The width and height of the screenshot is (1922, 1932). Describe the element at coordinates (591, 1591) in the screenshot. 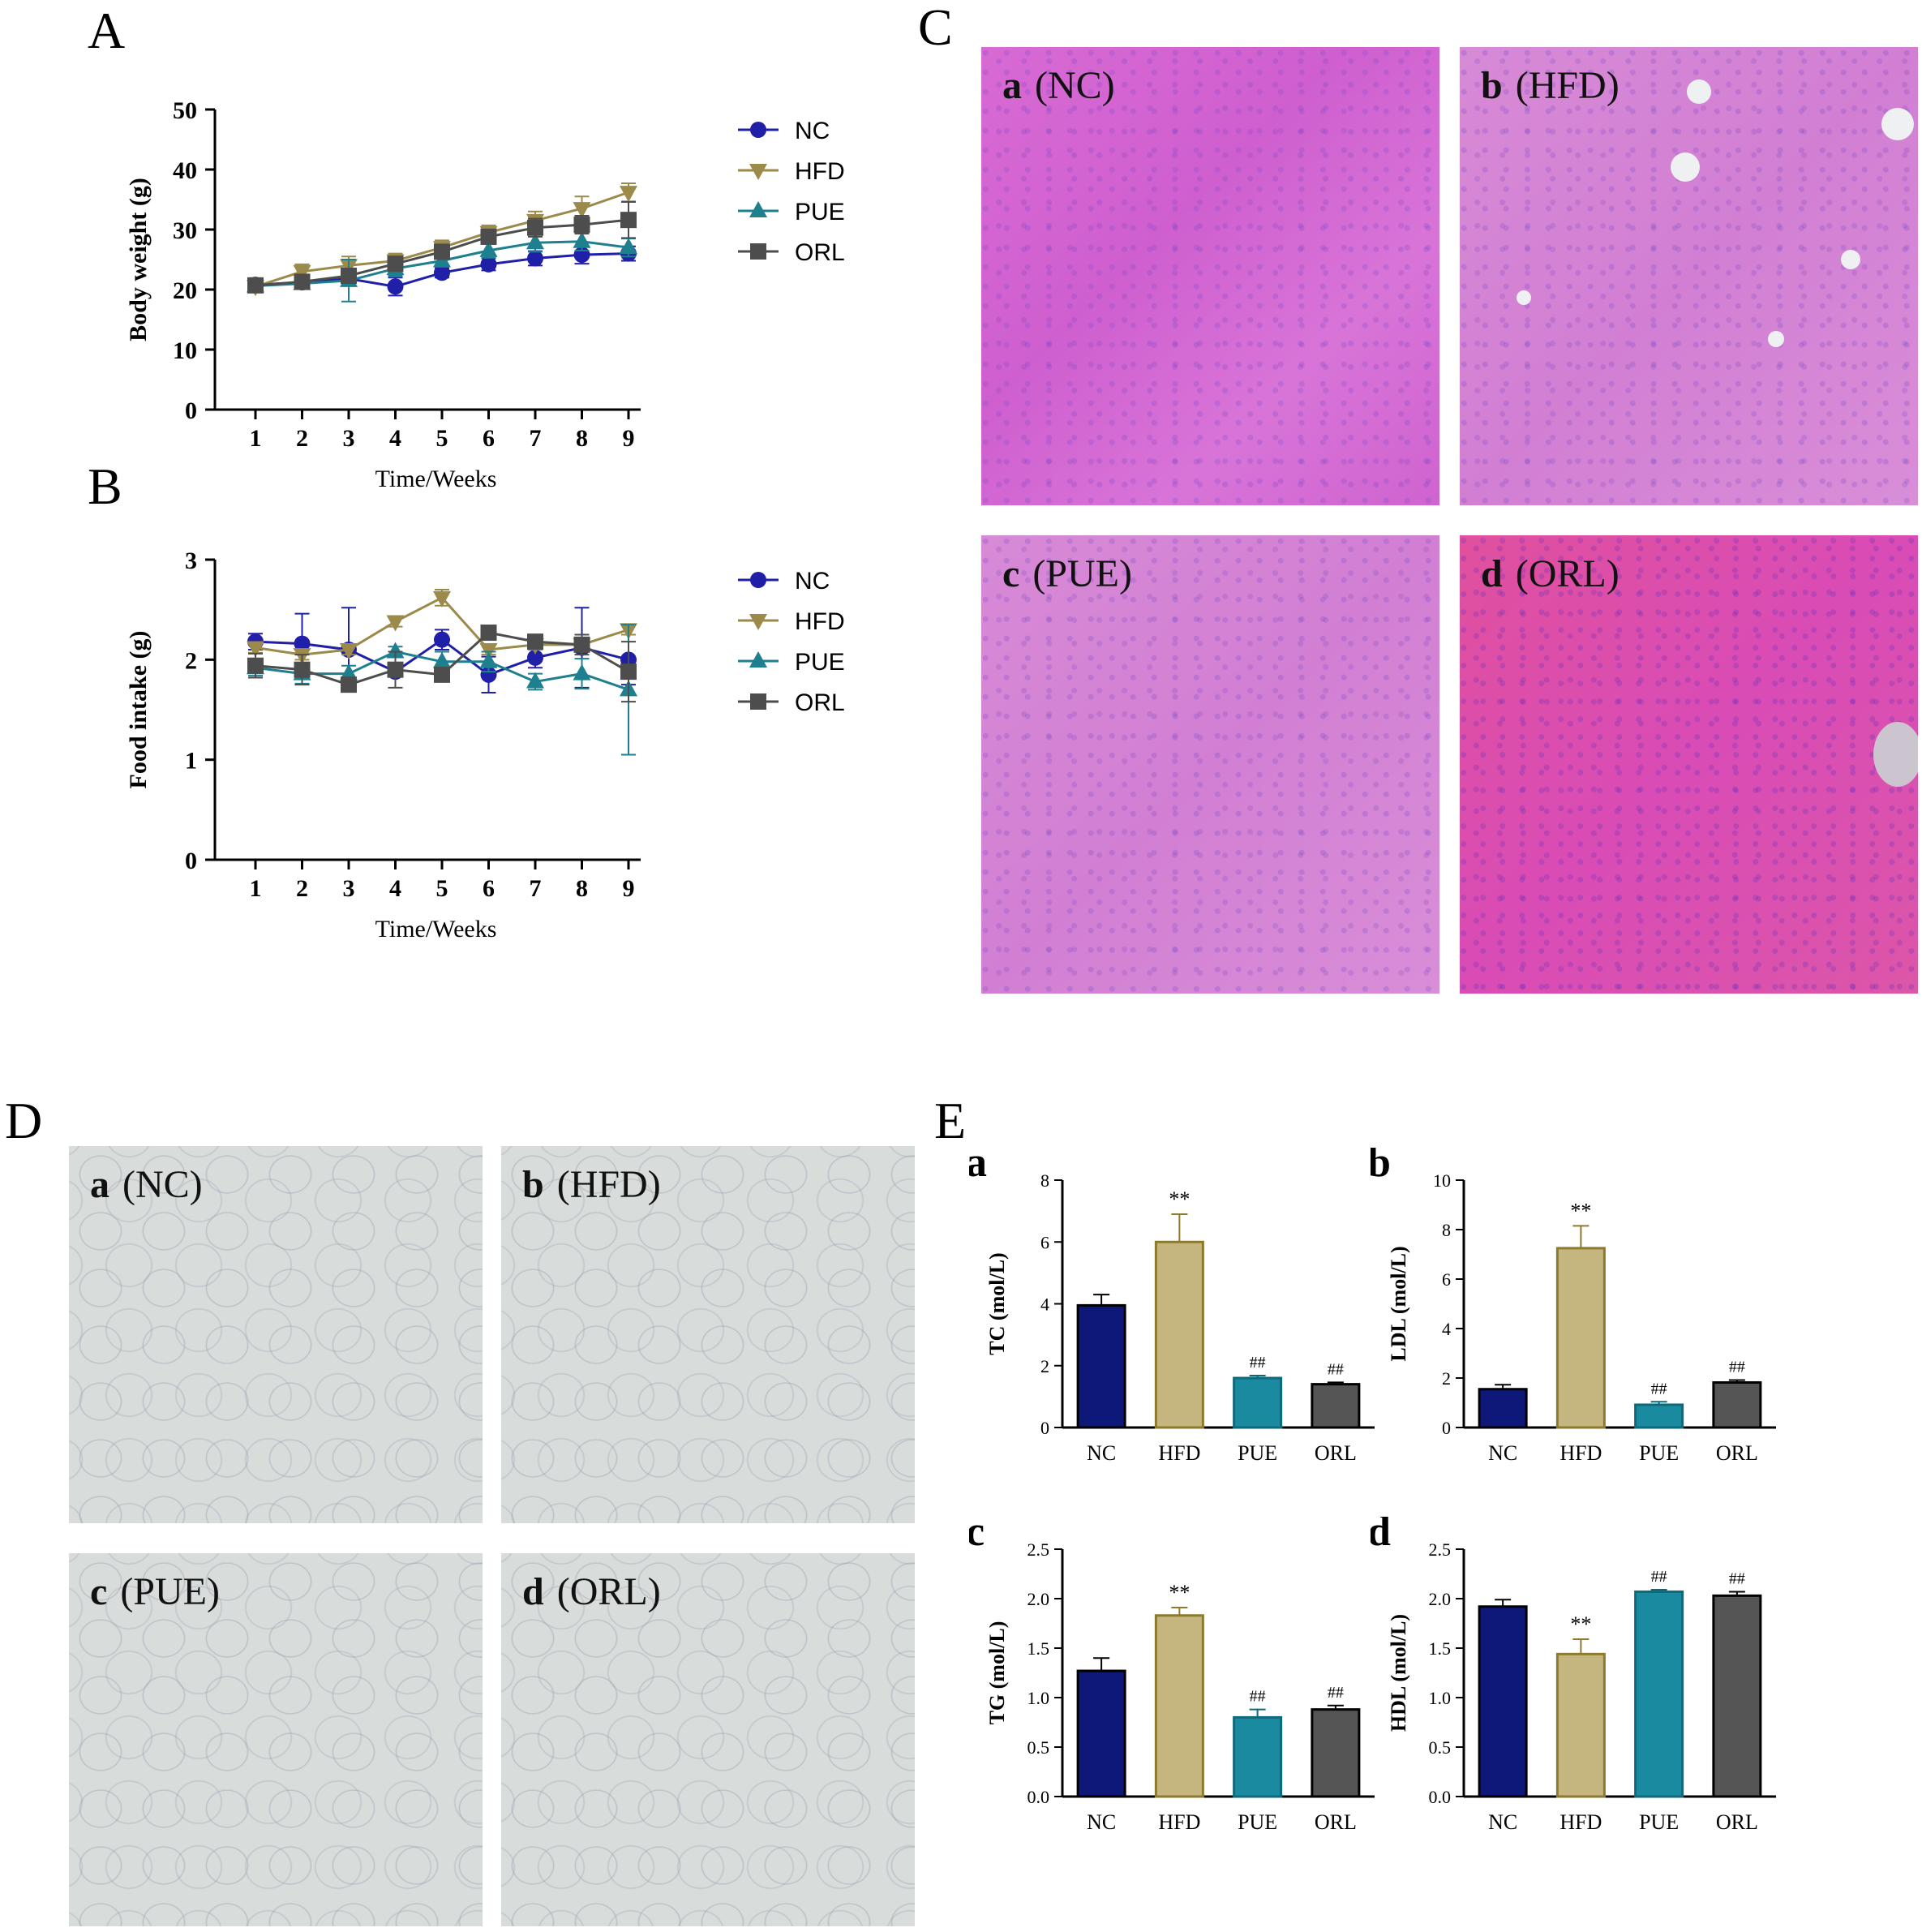

I see `micrograph-label: d (ORL)` at that location.